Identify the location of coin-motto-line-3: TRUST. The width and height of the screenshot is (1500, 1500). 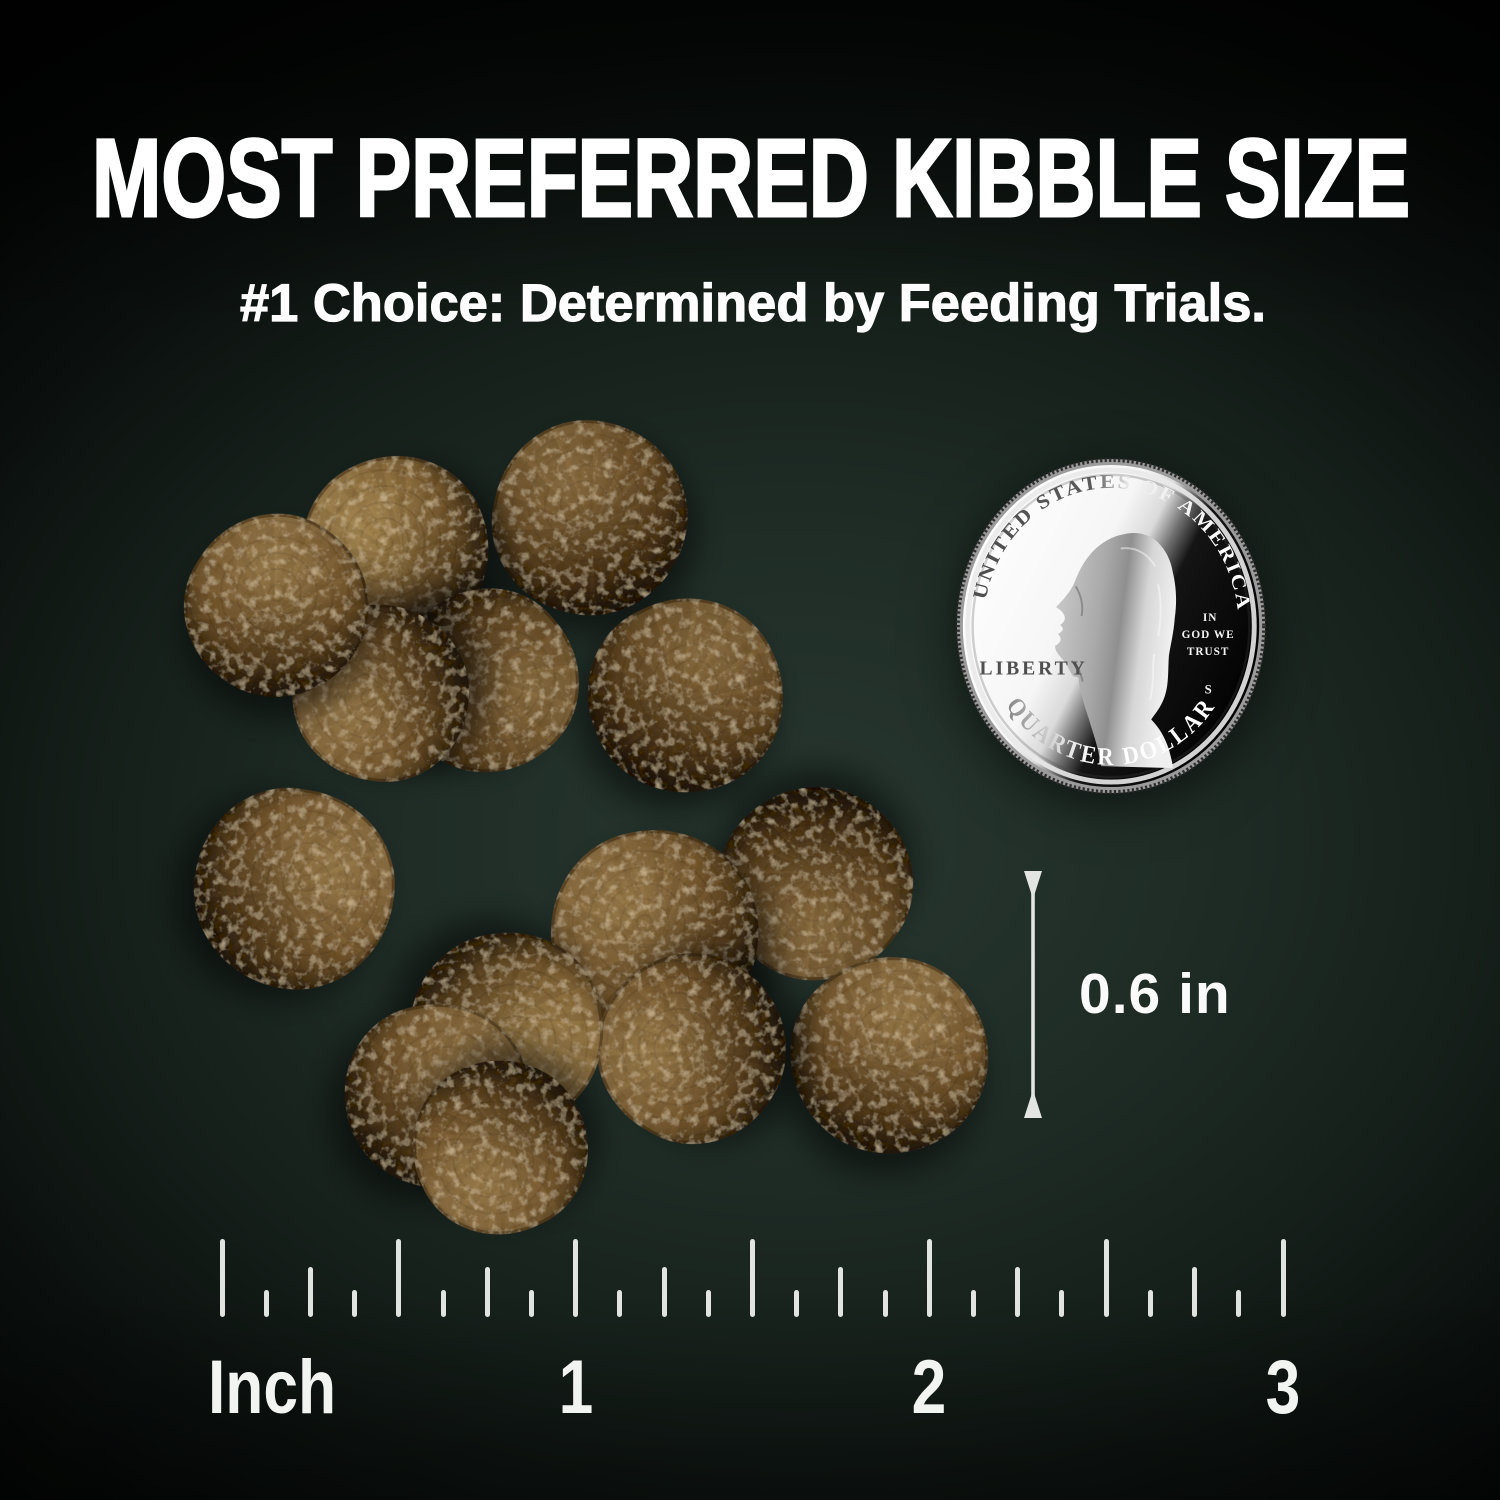
(1208, 652).